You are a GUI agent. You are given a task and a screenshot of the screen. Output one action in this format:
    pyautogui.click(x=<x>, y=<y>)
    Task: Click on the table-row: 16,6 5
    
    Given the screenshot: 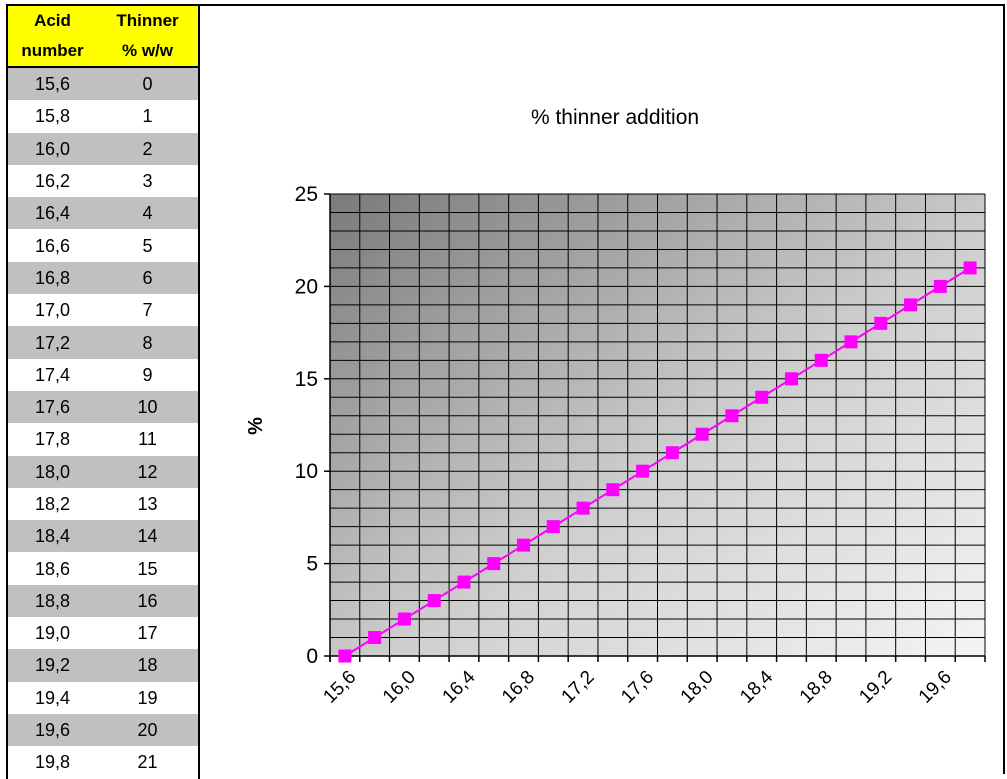 What is the action you would take?
    pyautogui.click(x=103, y=245)
    